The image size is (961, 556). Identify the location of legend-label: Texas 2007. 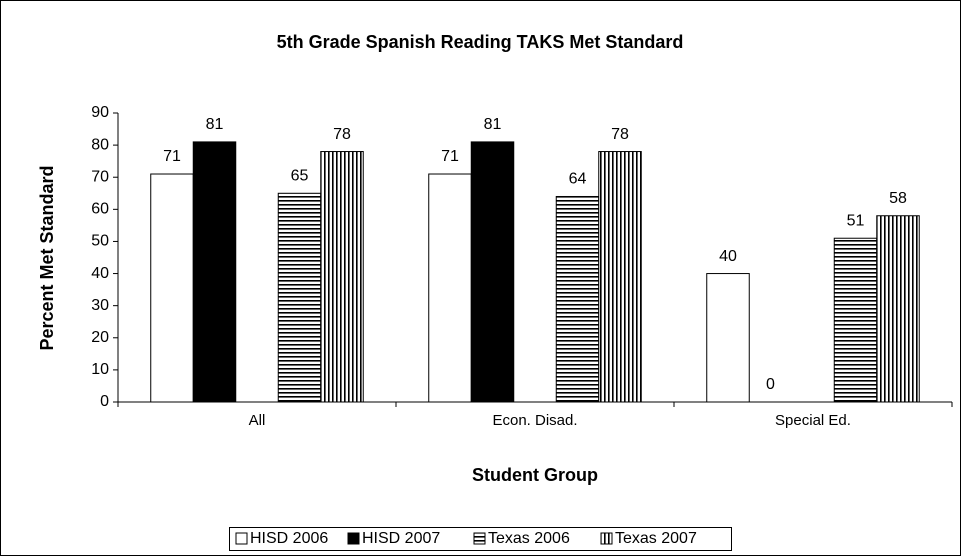
(656, 538).